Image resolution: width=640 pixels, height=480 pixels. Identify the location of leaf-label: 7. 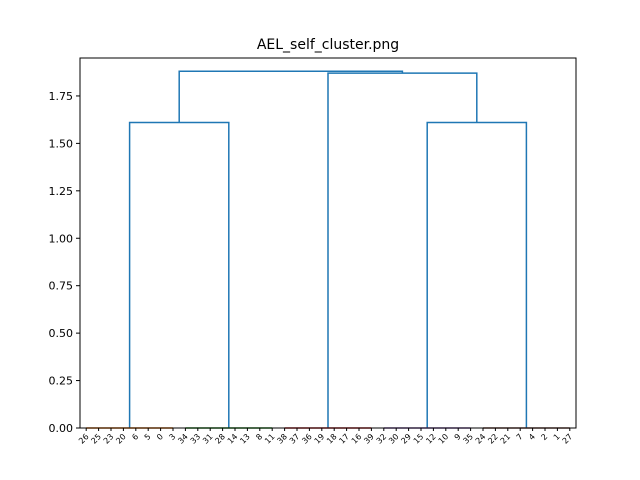
(520, 437).